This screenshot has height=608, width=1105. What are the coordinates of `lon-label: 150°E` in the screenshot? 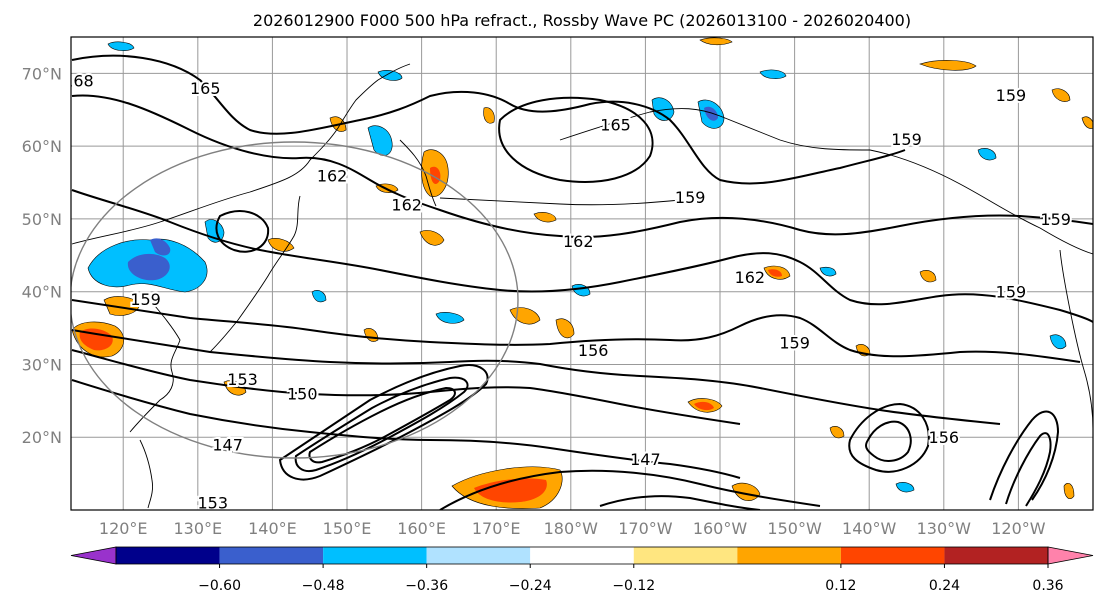 It's located at (347, 528).